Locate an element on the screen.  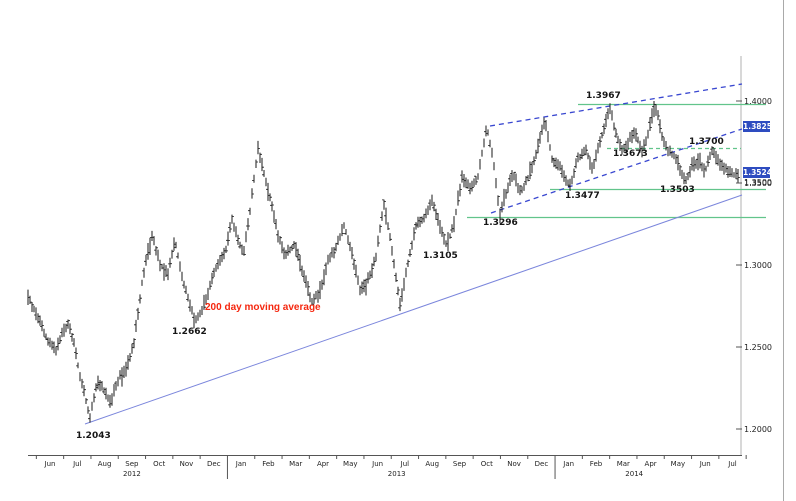
price-tag-current: 1.3524 is located at coordinates (757, 172).